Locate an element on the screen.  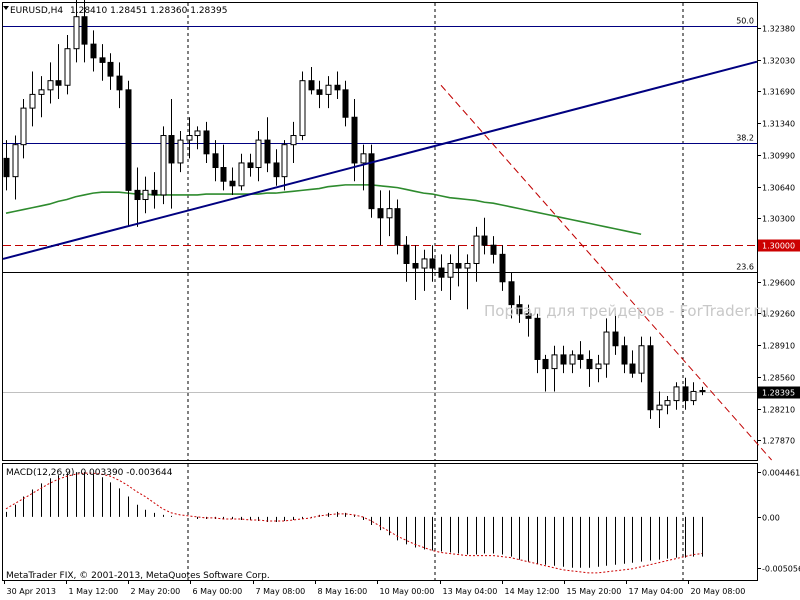
price-tick-label: 1.28910 is located at coordinates (778, 346).